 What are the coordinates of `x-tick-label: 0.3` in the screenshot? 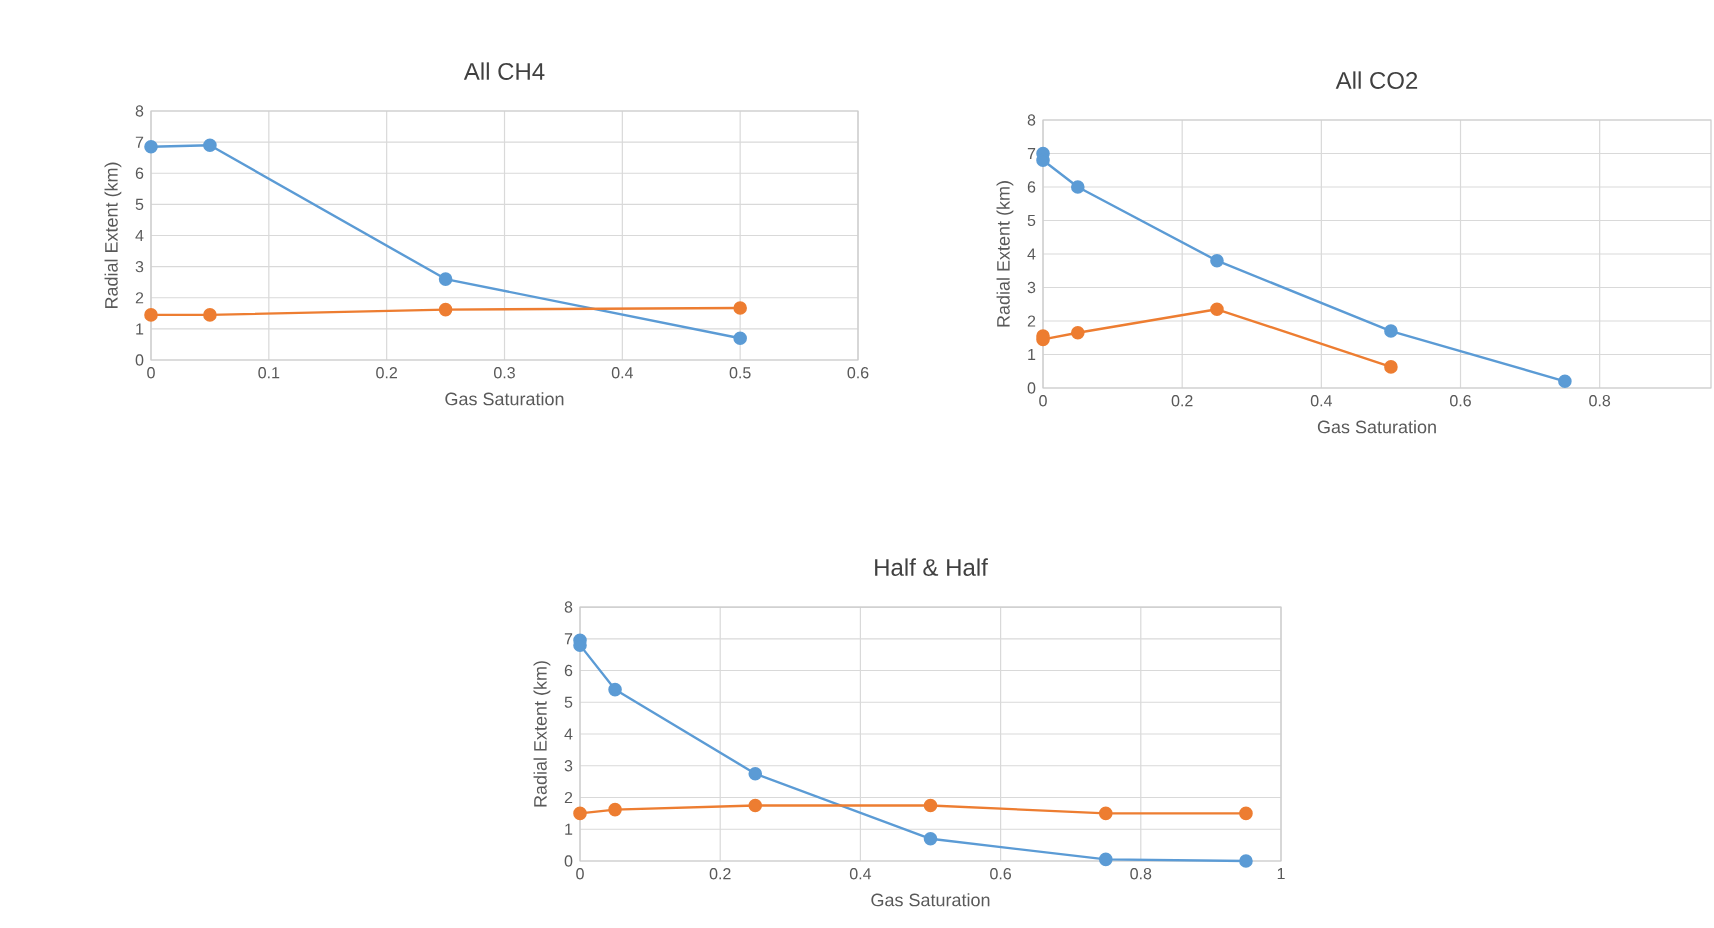 It's located at (504, 373).